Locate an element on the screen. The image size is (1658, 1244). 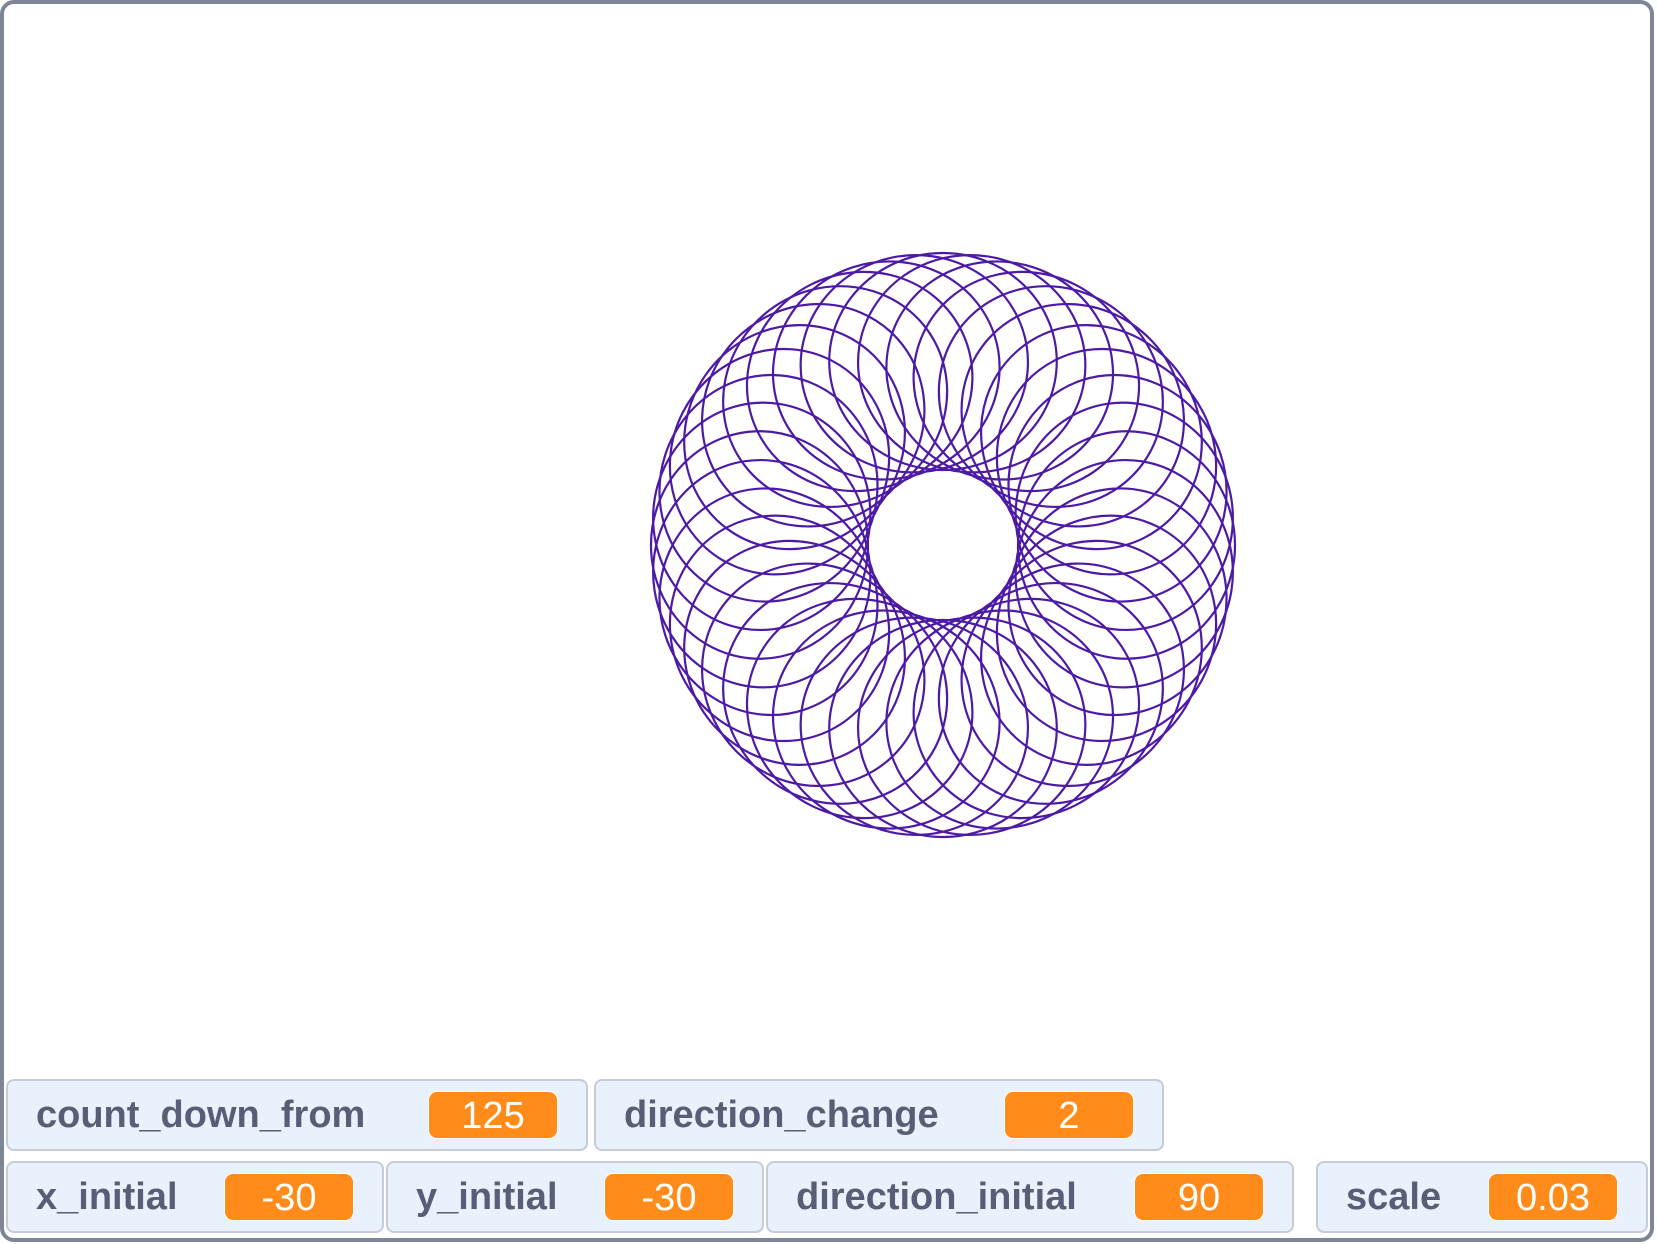
monitor-label: y_initial is located at coordinates (487, 1196).